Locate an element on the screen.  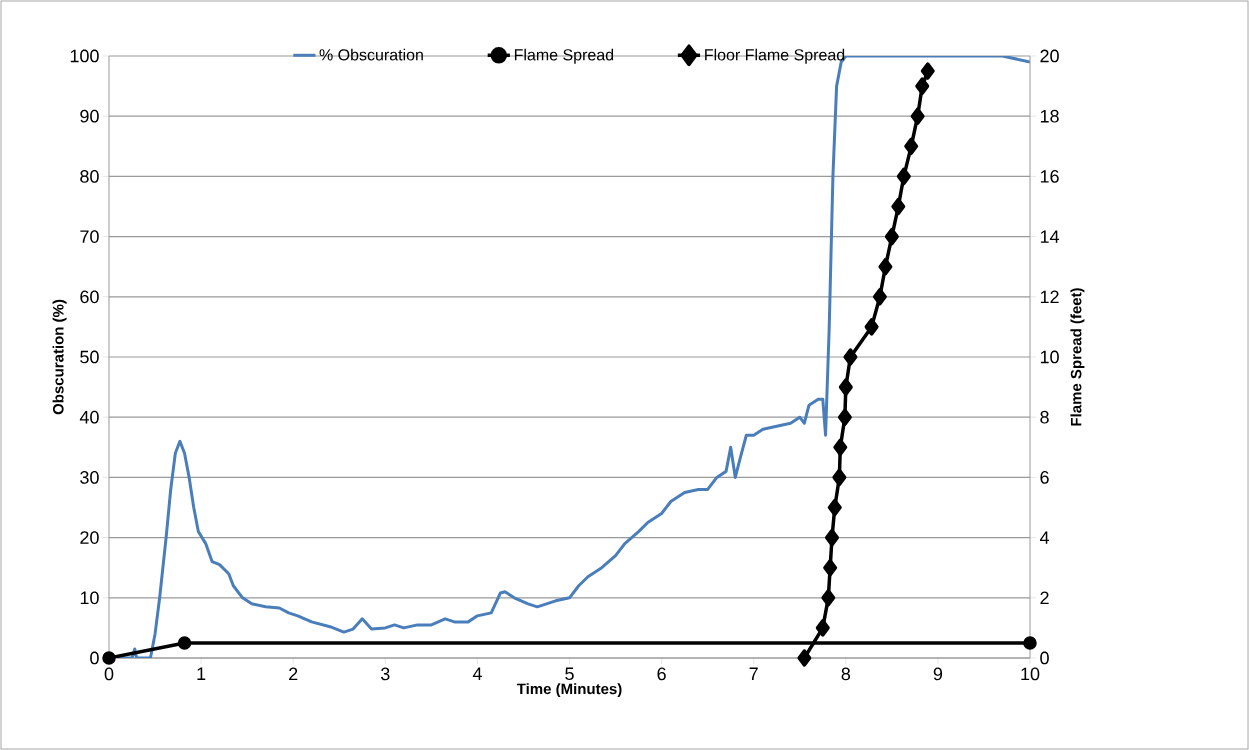
y-tick-label: 30 is located at coordinates (89, 477).